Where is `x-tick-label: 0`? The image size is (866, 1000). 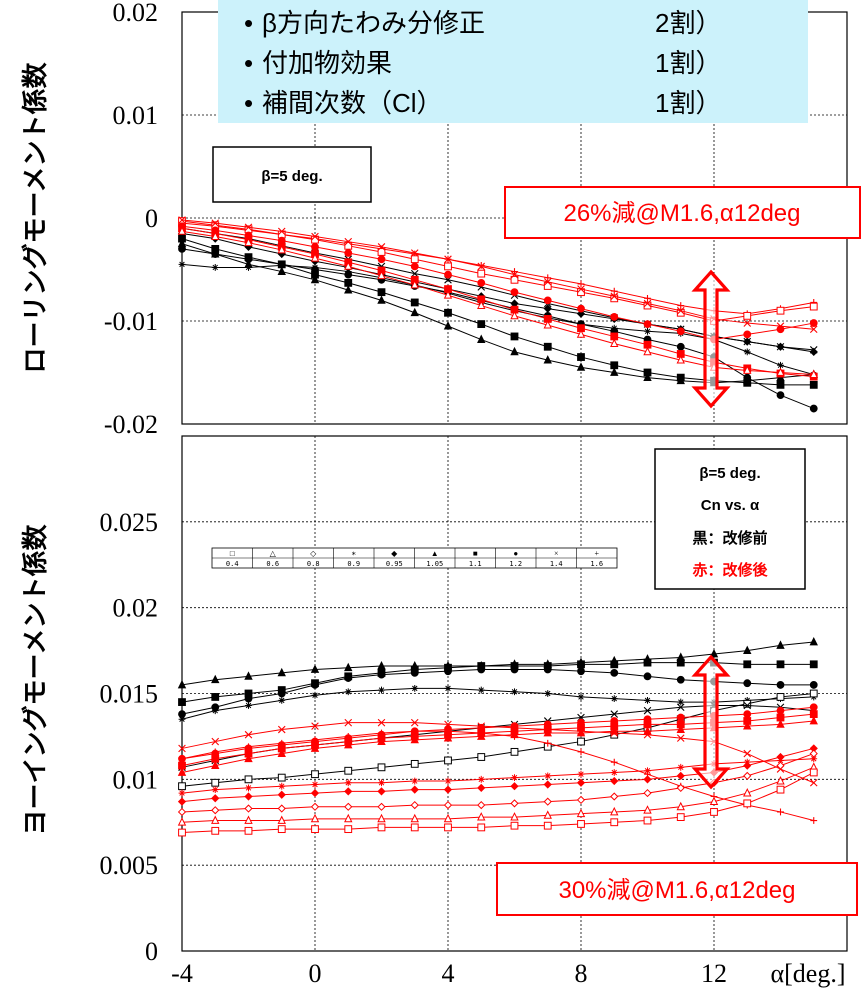
x-tick-label: 0 is located at coordinates (315, 973).